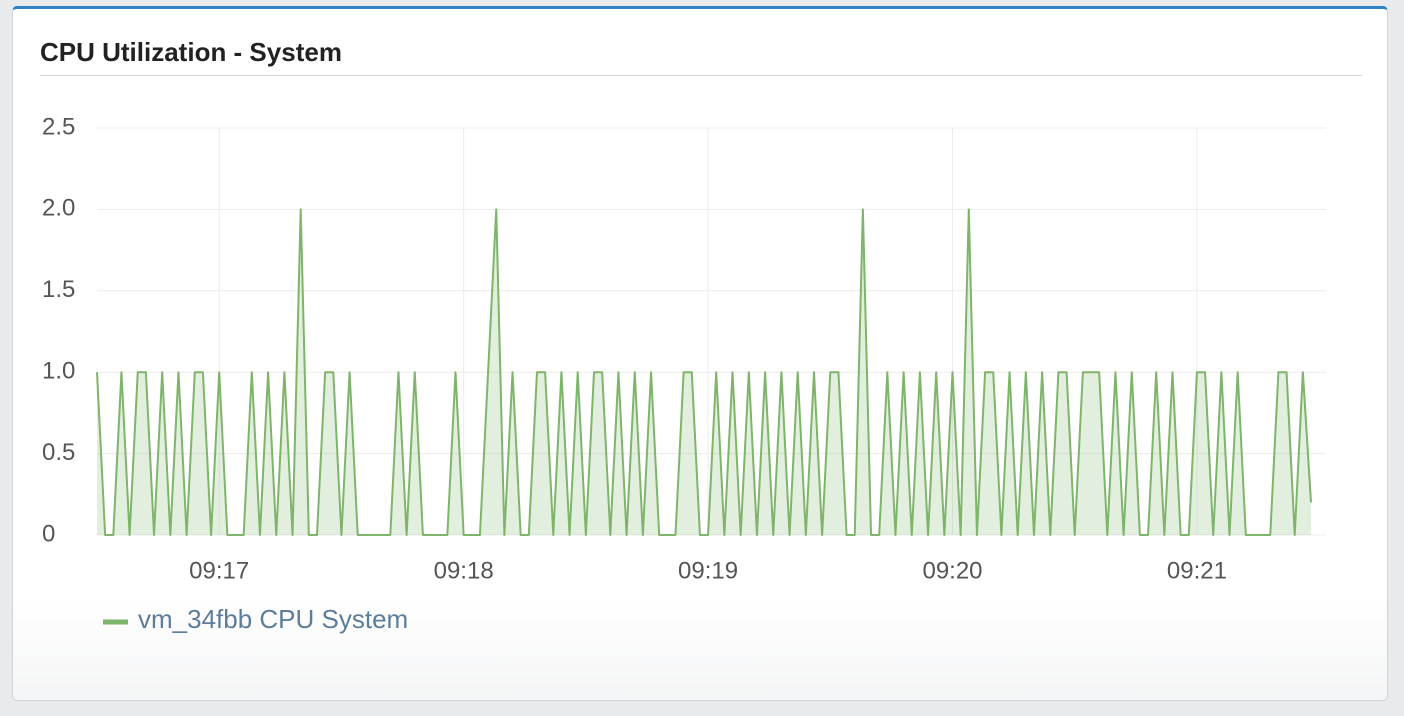 The image size is (1404, 716). I want to click on y-tick-label: 0.5, so click(58, 452).